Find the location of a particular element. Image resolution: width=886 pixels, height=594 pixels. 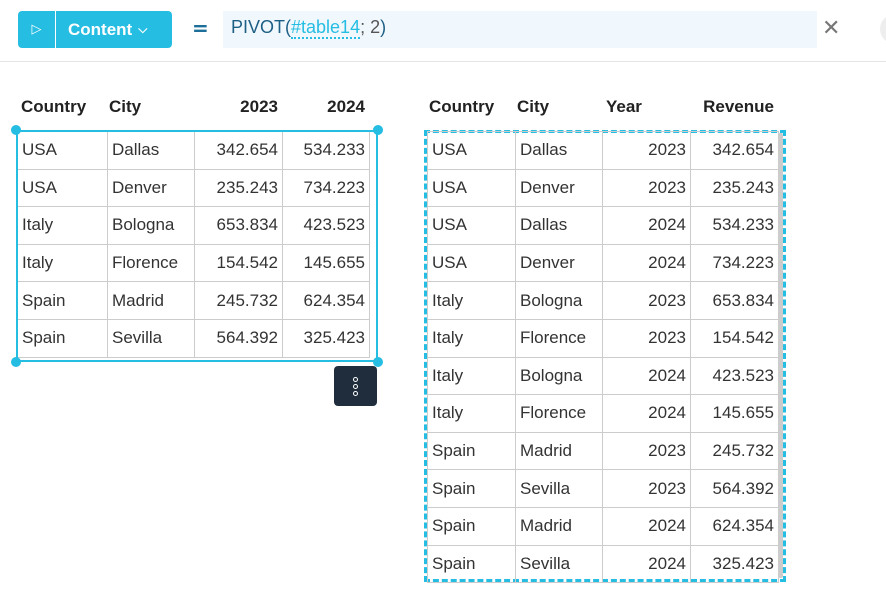

table-row: USA Dallas 2023 342.654 is located at coordinates (603, 150).